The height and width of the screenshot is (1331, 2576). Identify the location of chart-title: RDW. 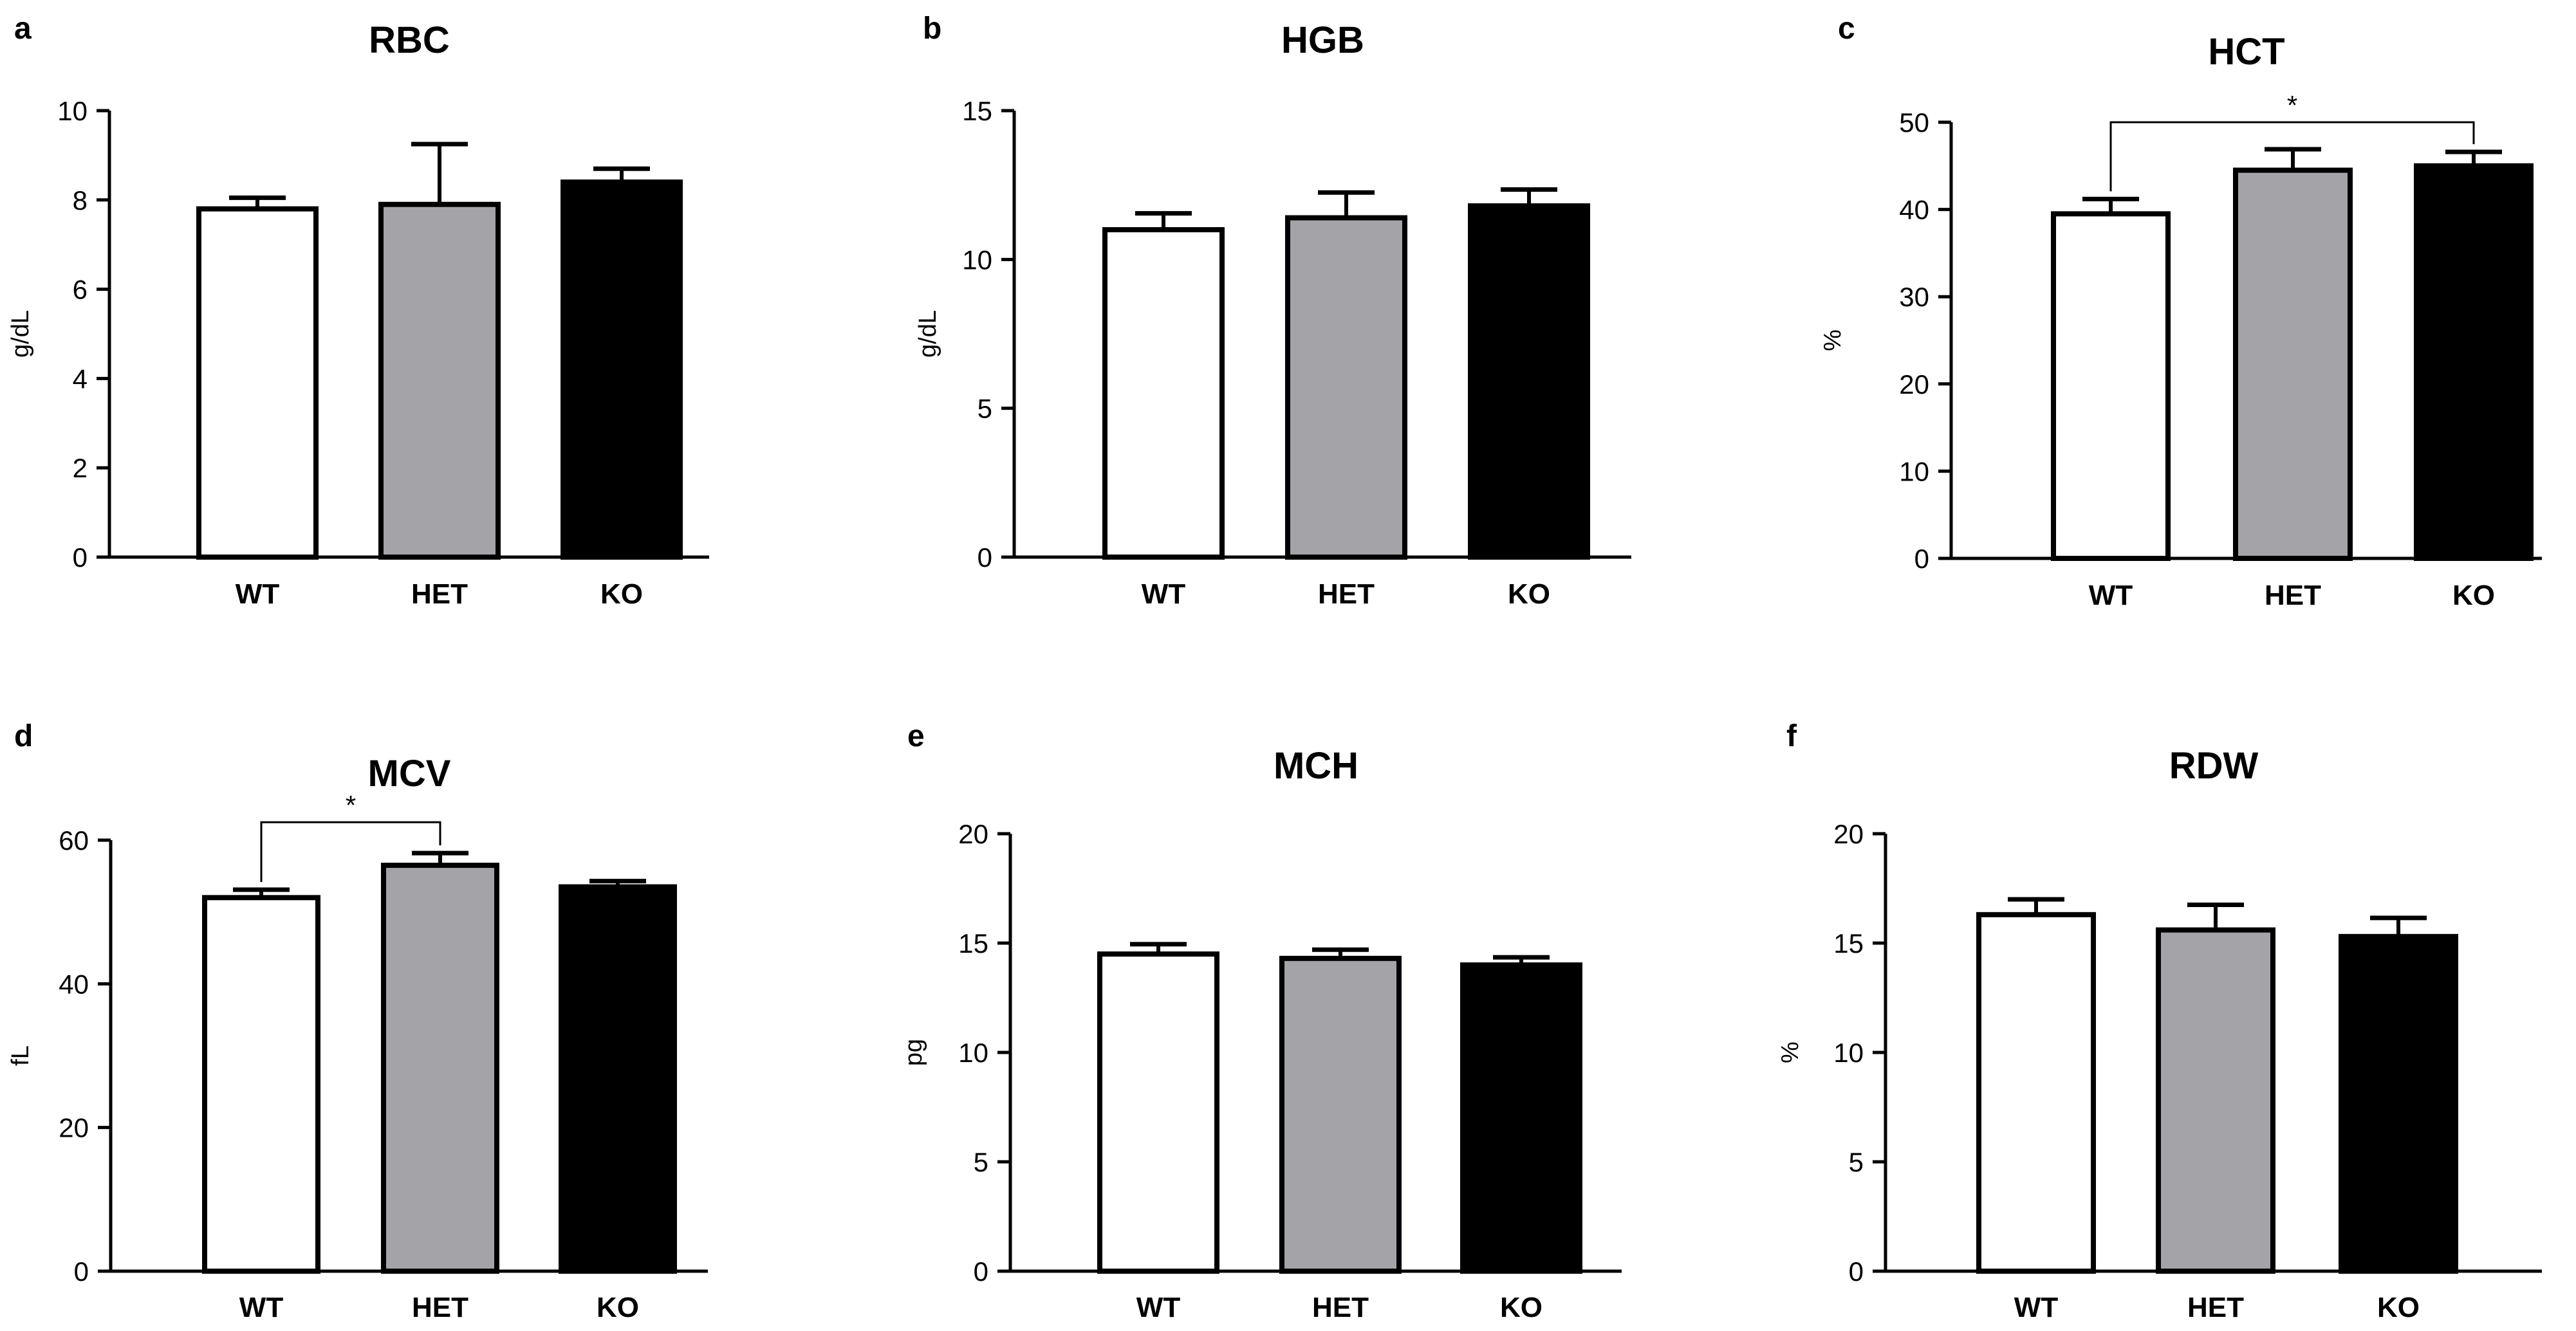
(2214, 766).